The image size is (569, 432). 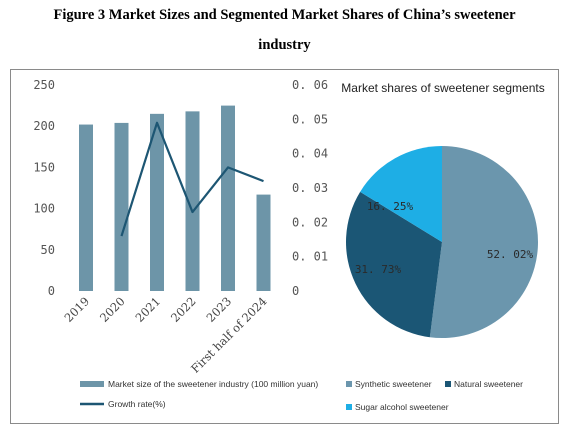 What do you see at coordinates (44, 126) in the screenshot?
I see `y-left-tick-label: 200` at bounding box center [44, 126].